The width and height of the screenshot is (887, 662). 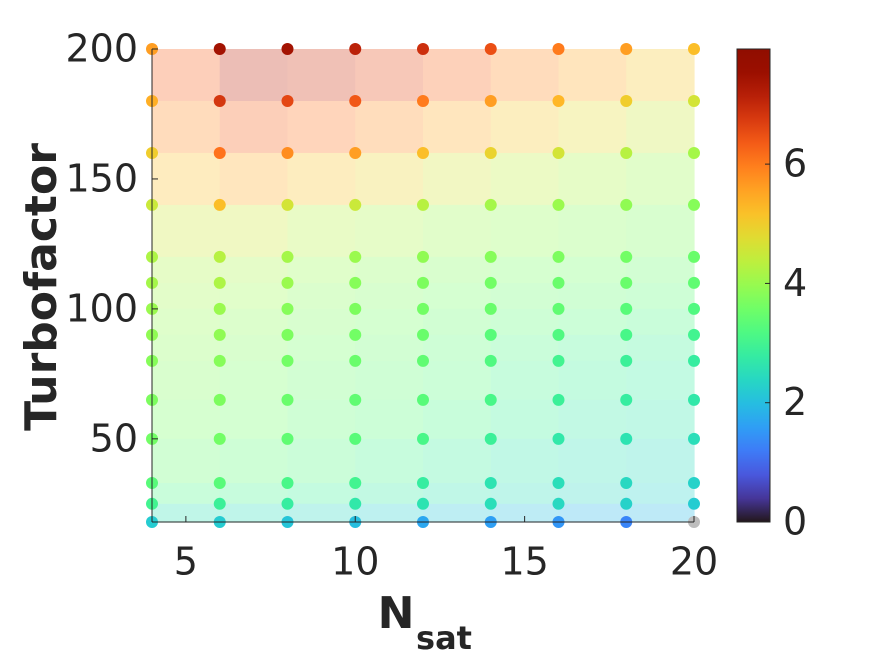 I want to click on x-axis-label: N, so click(x=396, y=613).